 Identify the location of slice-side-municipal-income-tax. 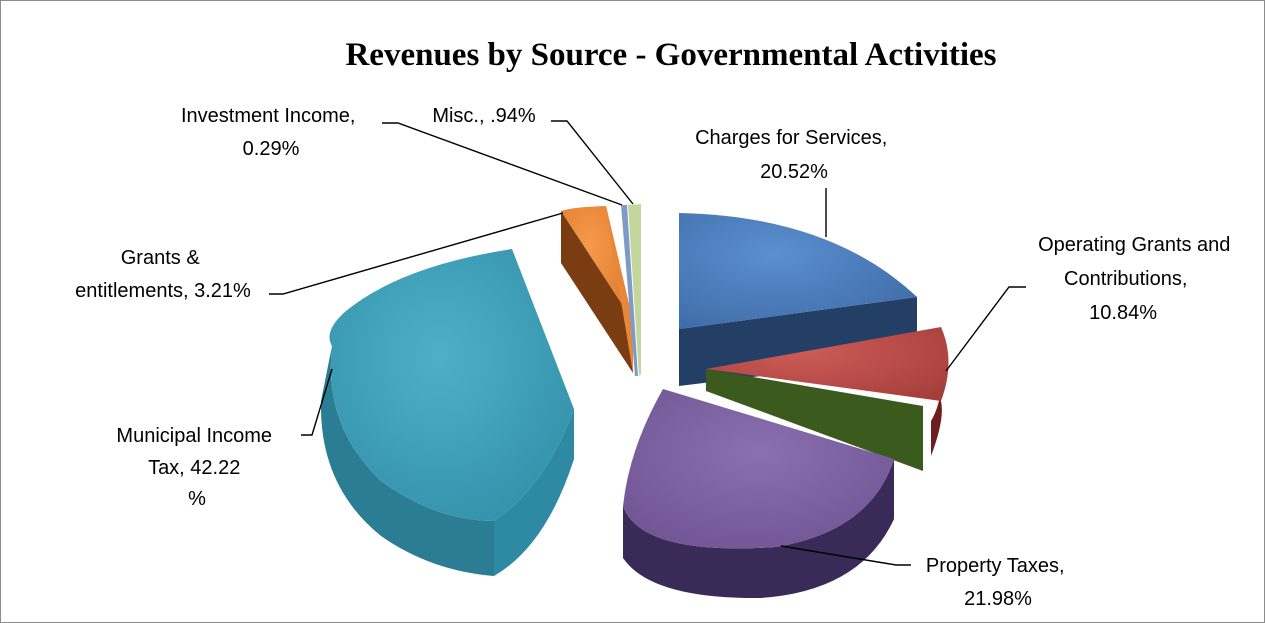
(407, 461).